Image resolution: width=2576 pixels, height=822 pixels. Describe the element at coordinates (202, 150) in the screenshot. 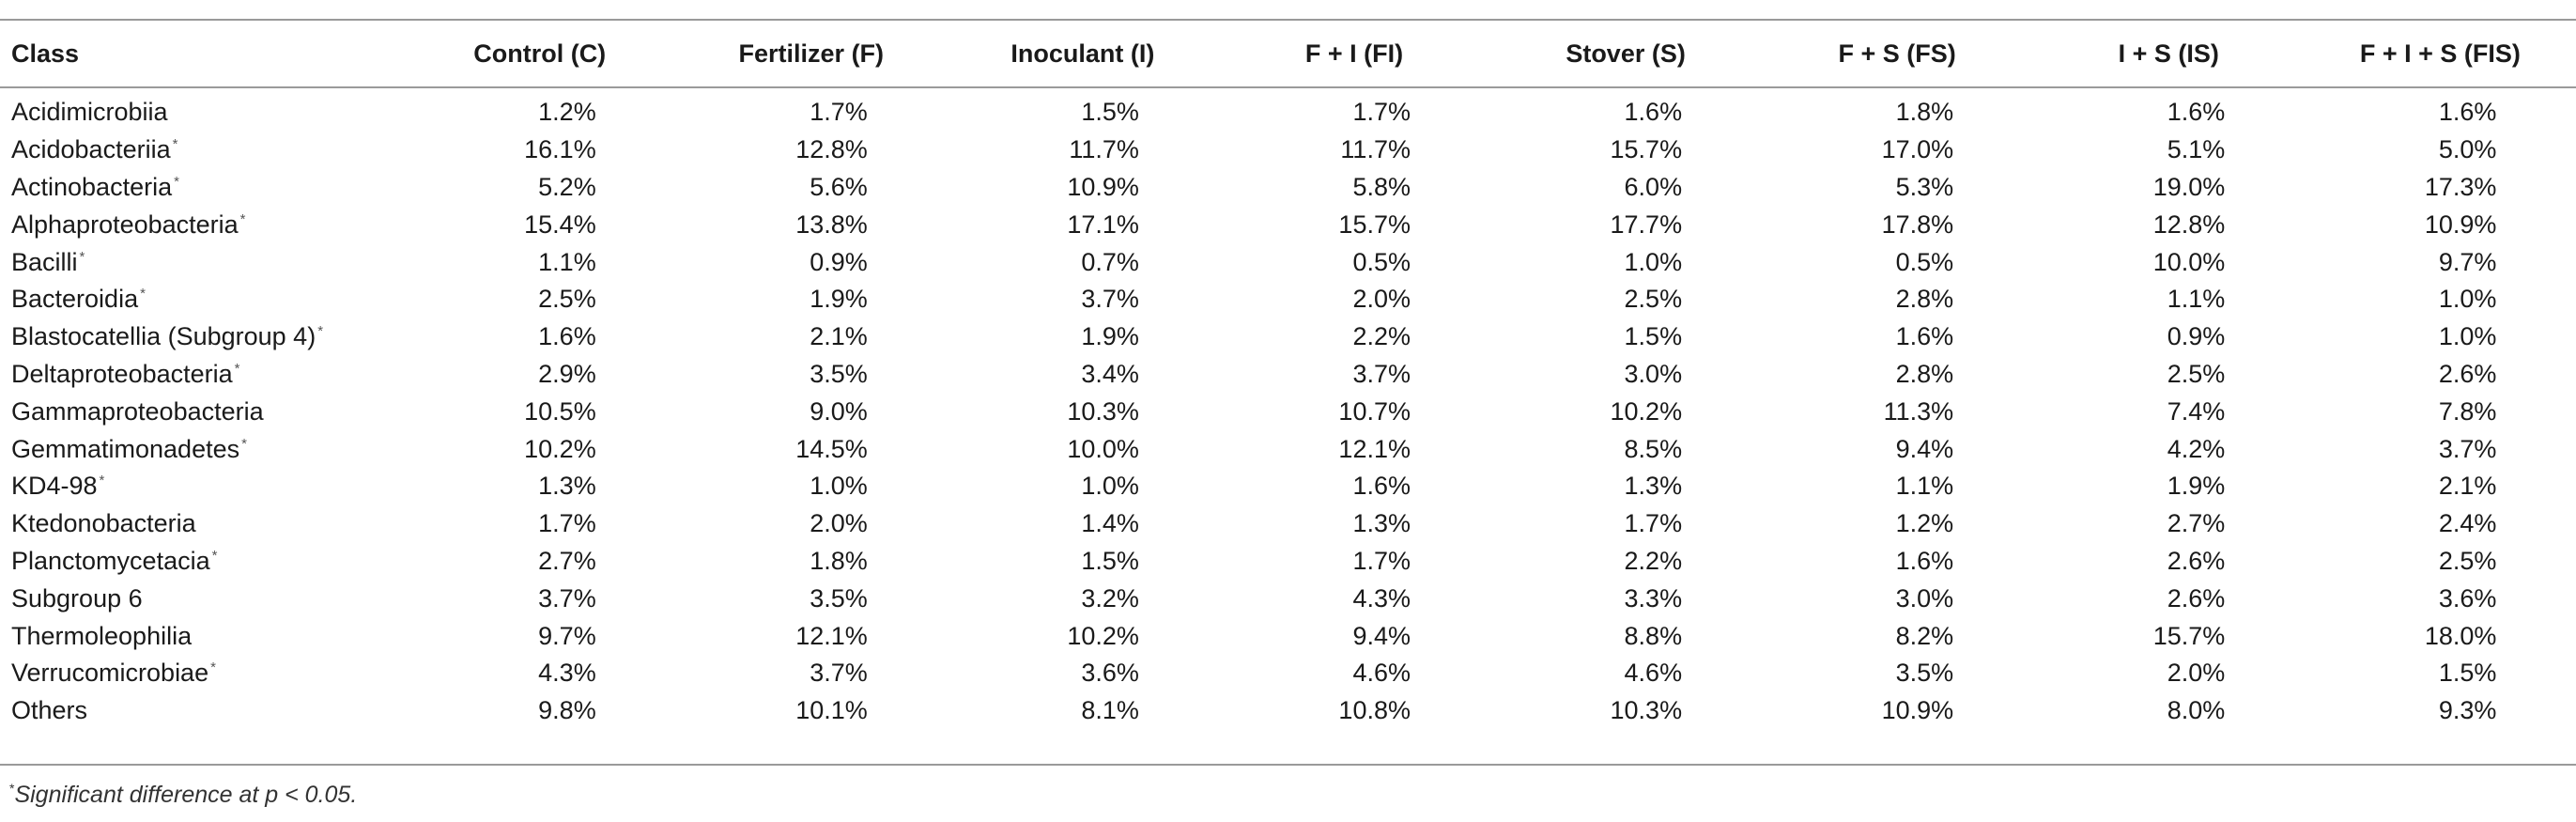

I see `class-cell: Acidobacteriia *` at that location.